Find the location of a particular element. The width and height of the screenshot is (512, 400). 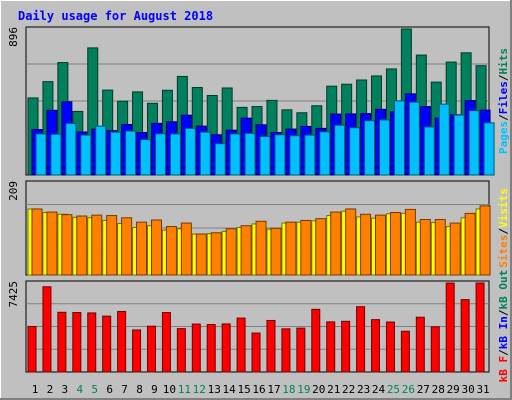

bar-sites-day-5: Sites 5: 136 is located at coordinates (97, 245).